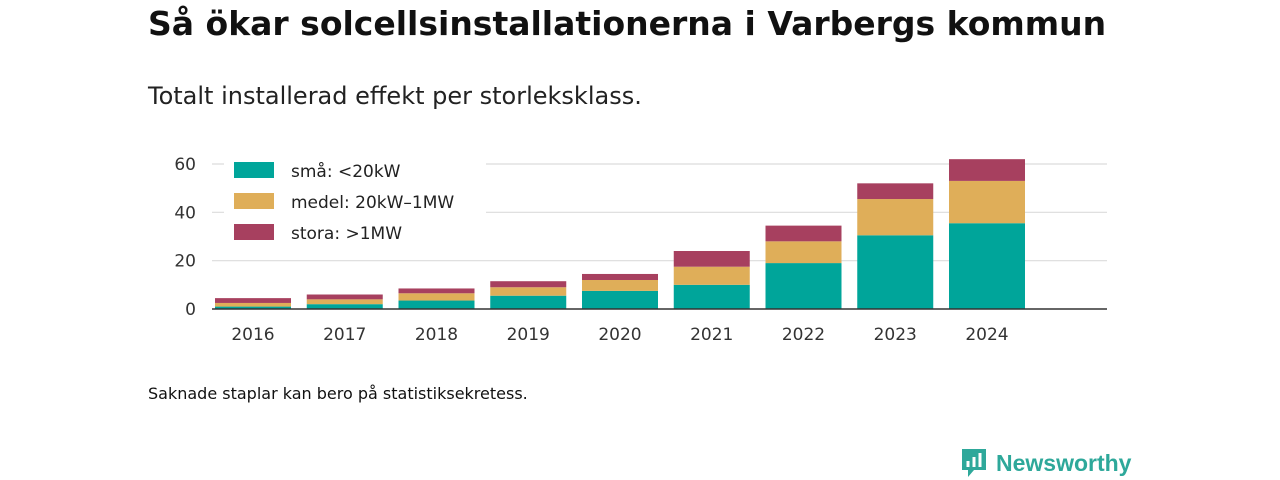 The image size is (1280, 480). Describe the element at coordinates (895, 191) in the screenshot. I see `bar-segment-stora-2023` at that location.